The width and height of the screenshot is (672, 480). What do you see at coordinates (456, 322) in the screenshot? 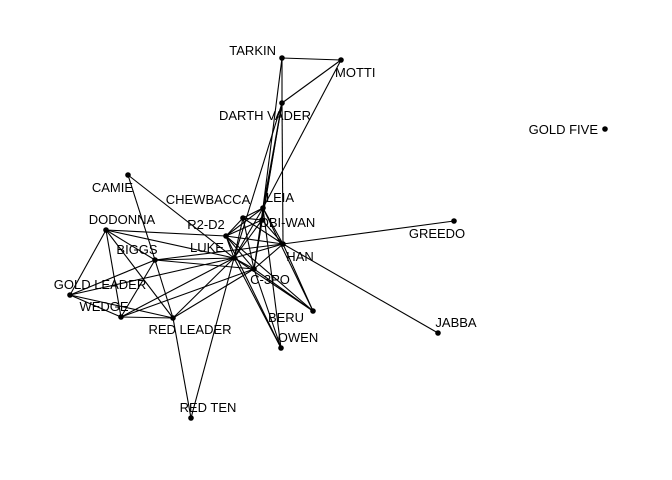
I see `node-label-jabba: JABBA` at bounding box center [456, 322].